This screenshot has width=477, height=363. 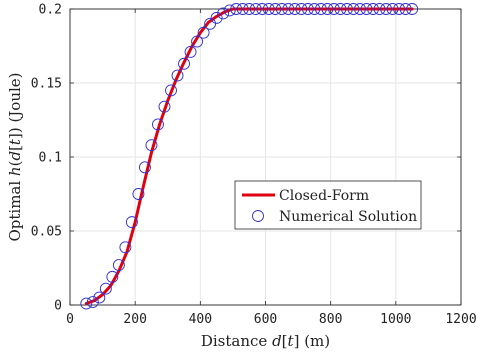 I want to click on y-axis-label: Optimal h(d[t]) (Joule), so click(x=15, y=156).